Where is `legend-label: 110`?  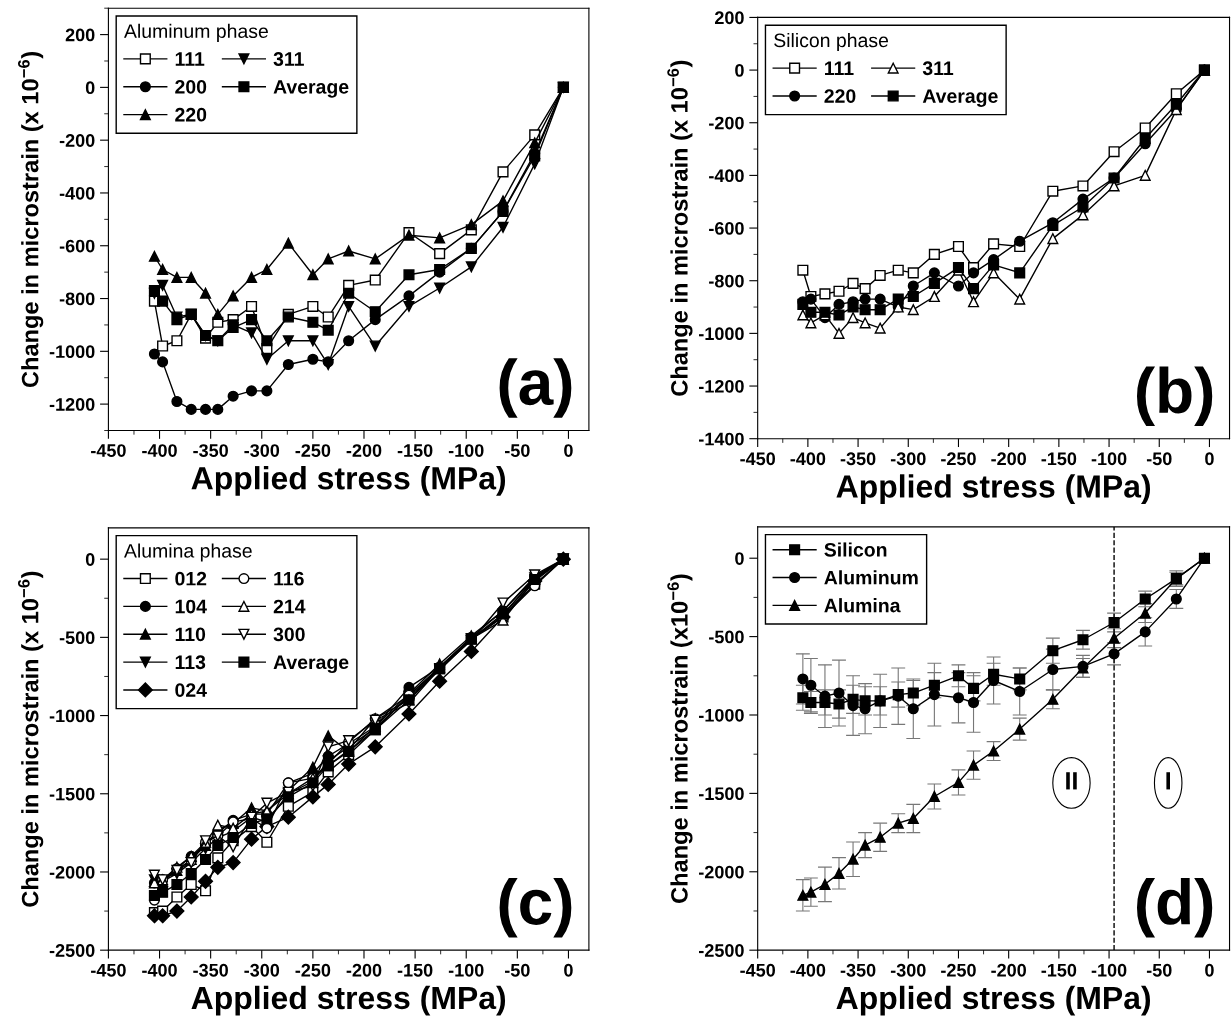 legend-label: 110 is located at coordinates (190, 634).